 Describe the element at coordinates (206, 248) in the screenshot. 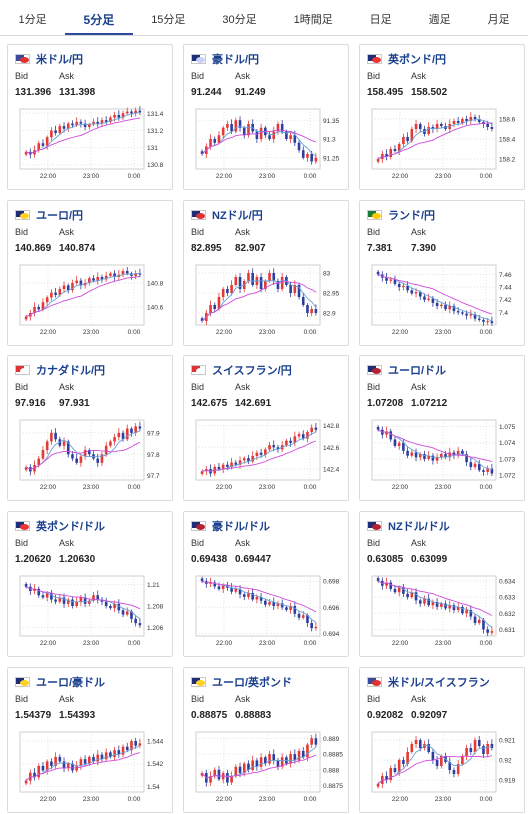

I see `bid-value: 82.895` at that location.